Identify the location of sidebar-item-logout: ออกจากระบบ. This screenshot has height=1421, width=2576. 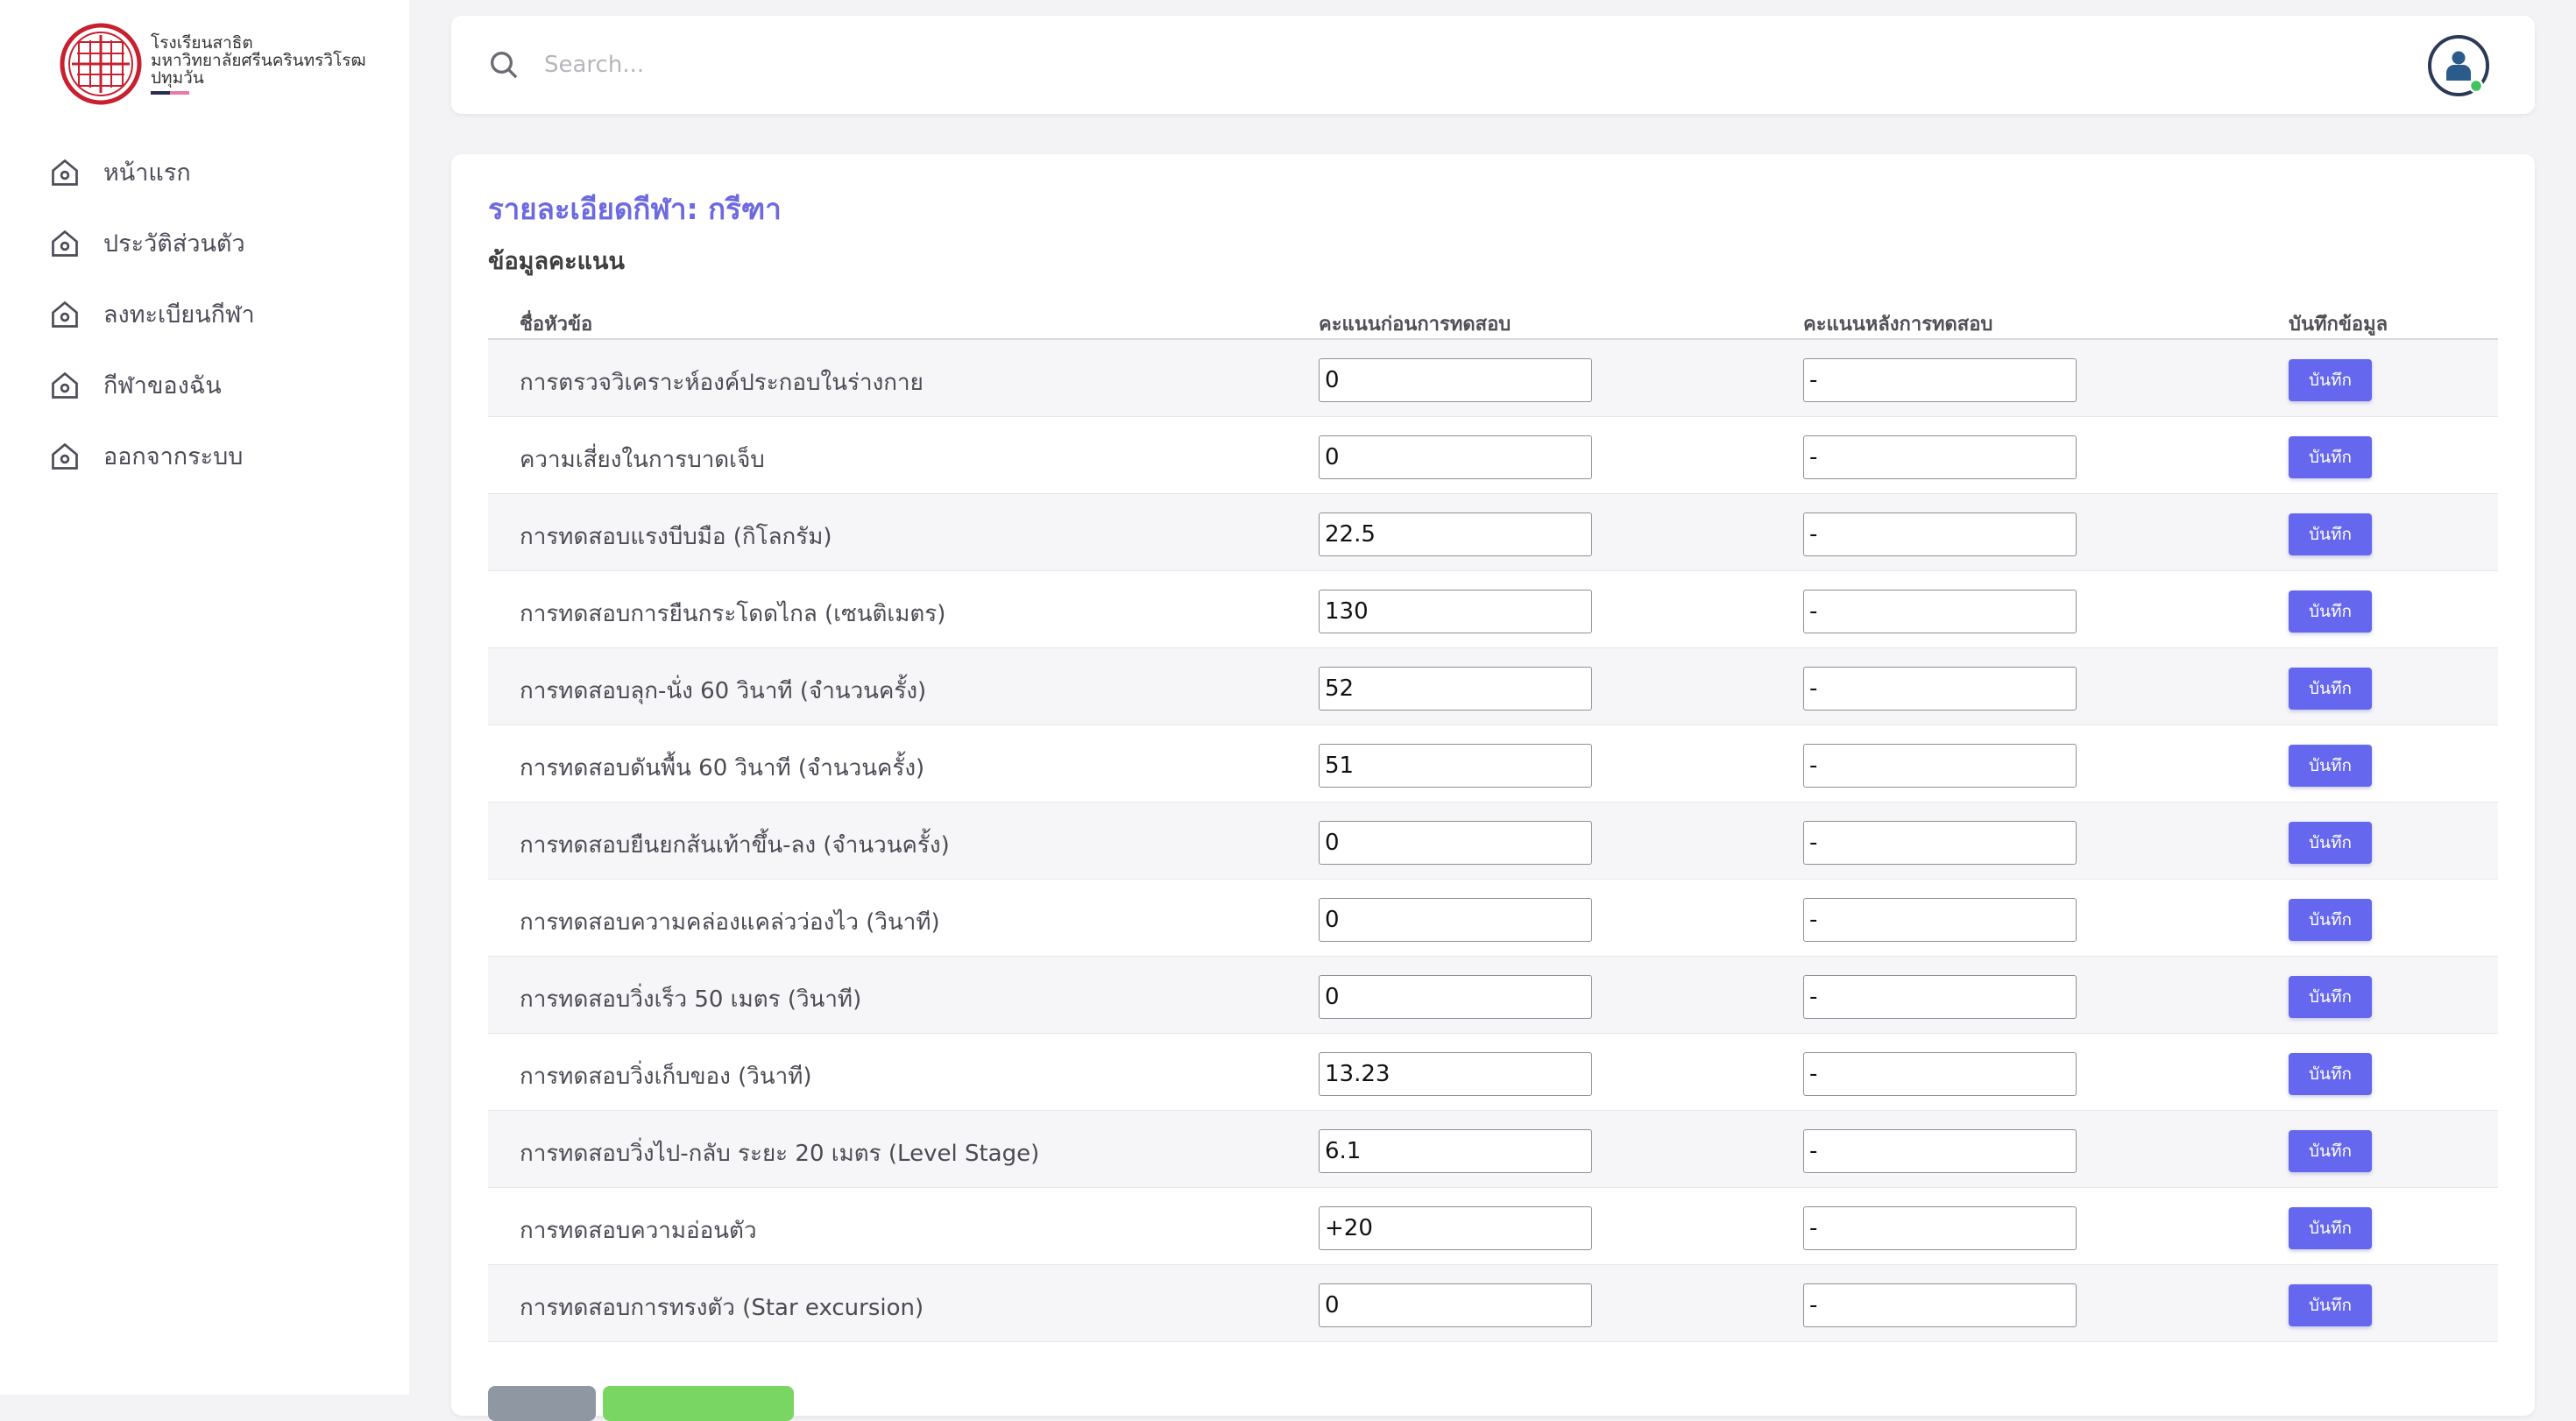
(152, 456).